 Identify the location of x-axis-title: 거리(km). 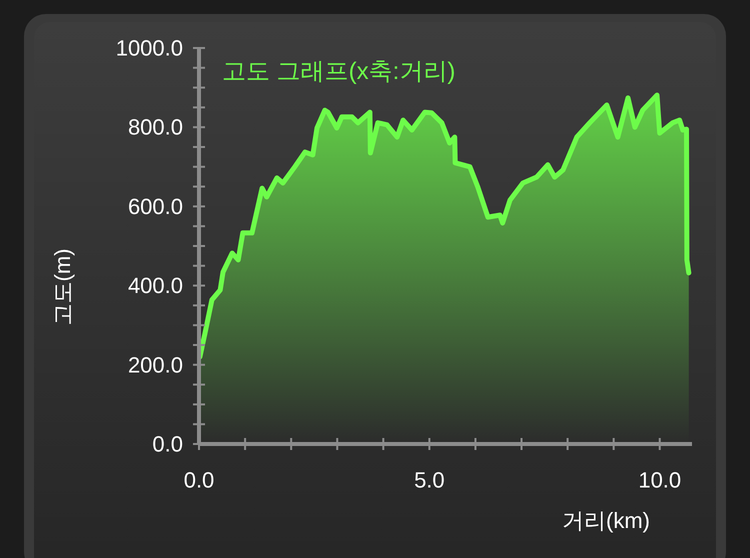
(606, 520).